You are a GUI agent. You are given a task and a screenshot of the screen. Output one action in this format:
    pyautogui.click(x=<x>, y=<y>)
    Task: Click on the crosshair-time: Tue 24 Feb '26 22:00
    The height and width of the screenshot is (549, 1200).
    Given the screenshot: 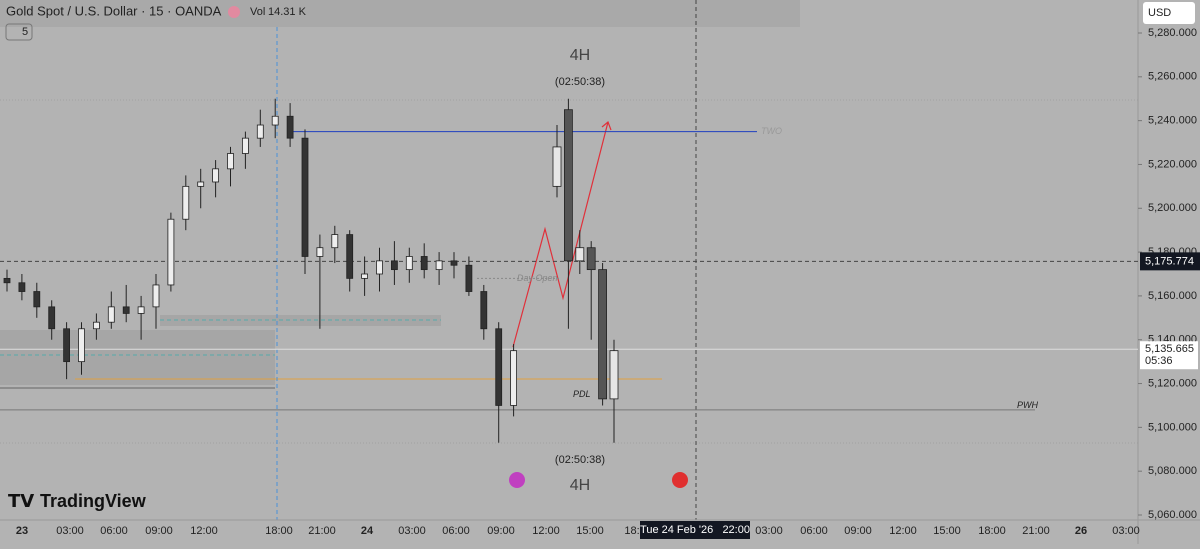 What is the action you would take?
    pyautogui.click(x=695, y=530)
    